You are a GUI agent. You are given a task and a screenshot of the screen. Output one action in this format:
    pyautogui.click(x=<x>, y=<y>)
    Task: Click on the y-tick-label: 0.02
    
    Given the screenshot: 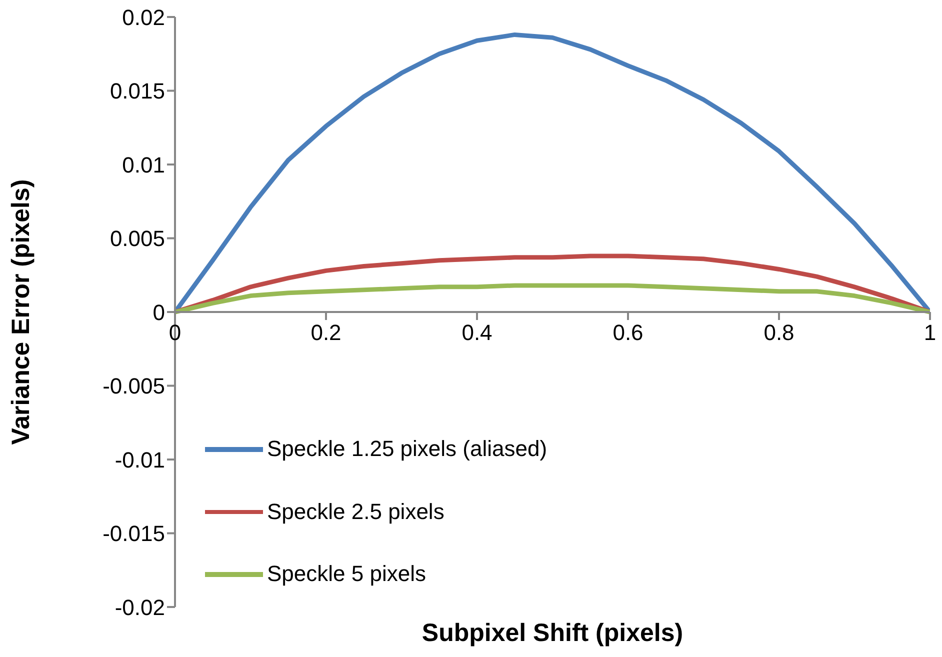 What is the action you would take?
    pyautogui.click(x=143, y=17)
    